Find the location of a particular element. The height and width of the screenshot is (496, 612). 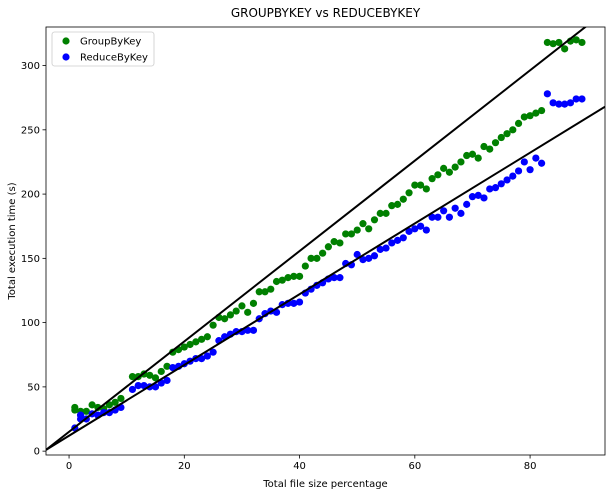

y-tick-label: 300 is located at coordinates (30, 66).